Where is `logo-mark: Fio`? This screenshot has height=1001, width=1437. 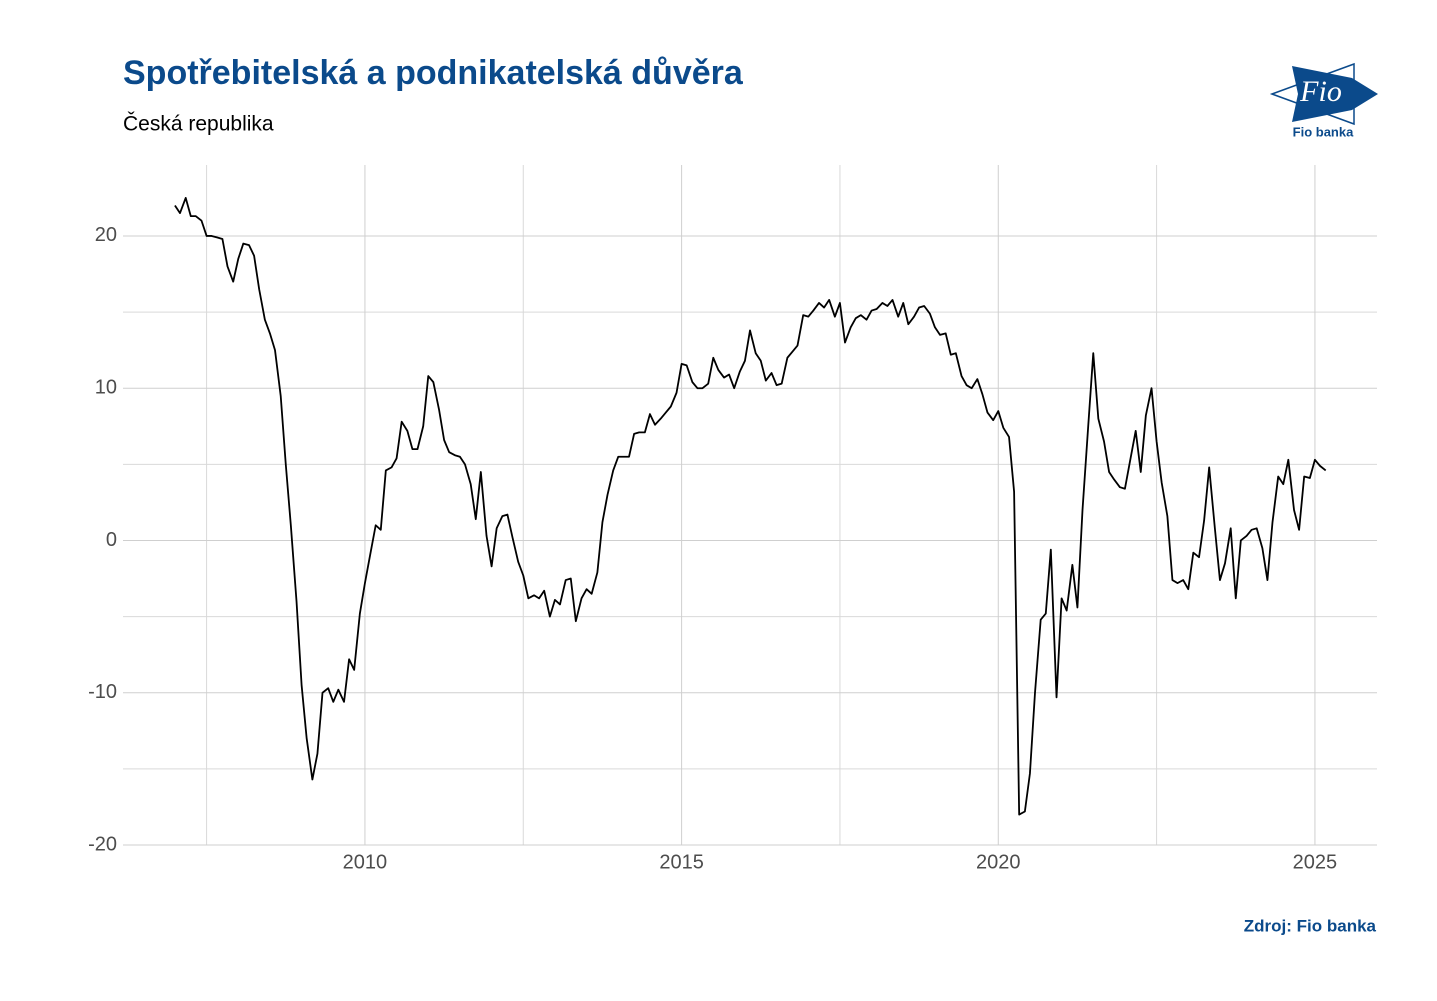
logo-mark: Fio is located at coordinates (1320, 91).